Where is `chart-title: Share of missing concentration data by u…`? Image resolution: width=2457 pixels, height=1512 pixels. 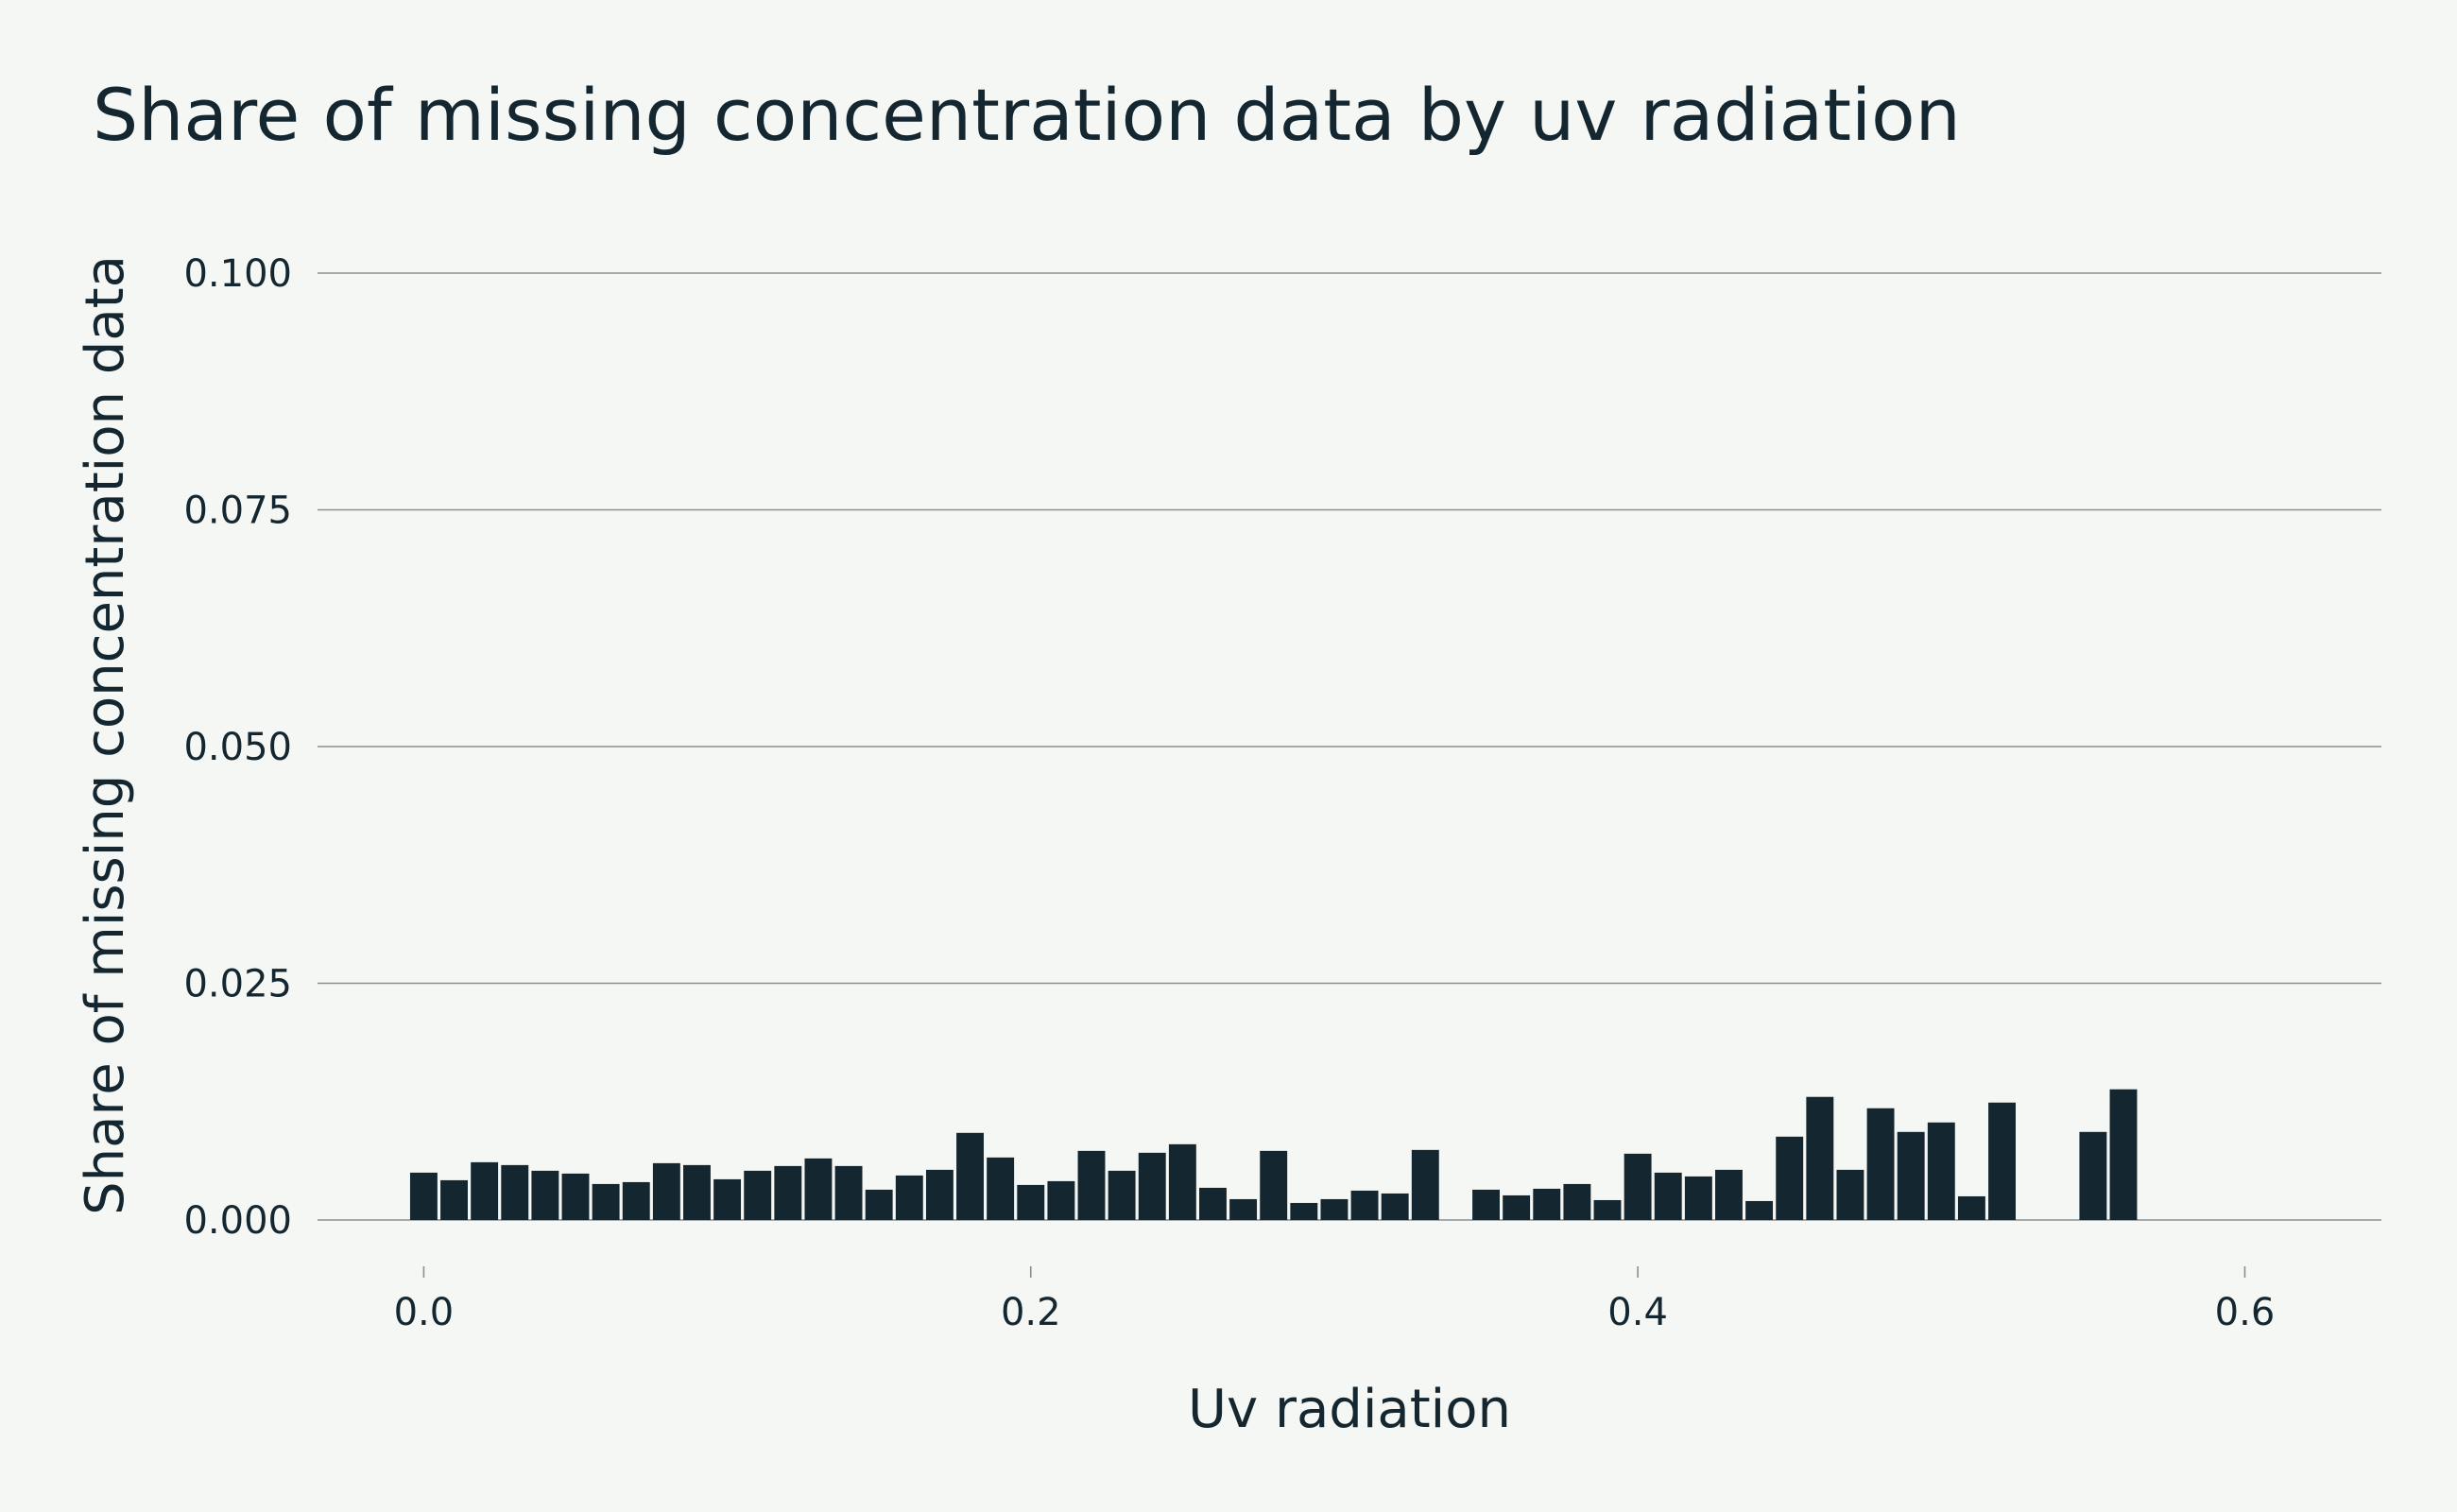 chart-title: Share of missing concentration data by u… is located at coordinates (1027, 115).